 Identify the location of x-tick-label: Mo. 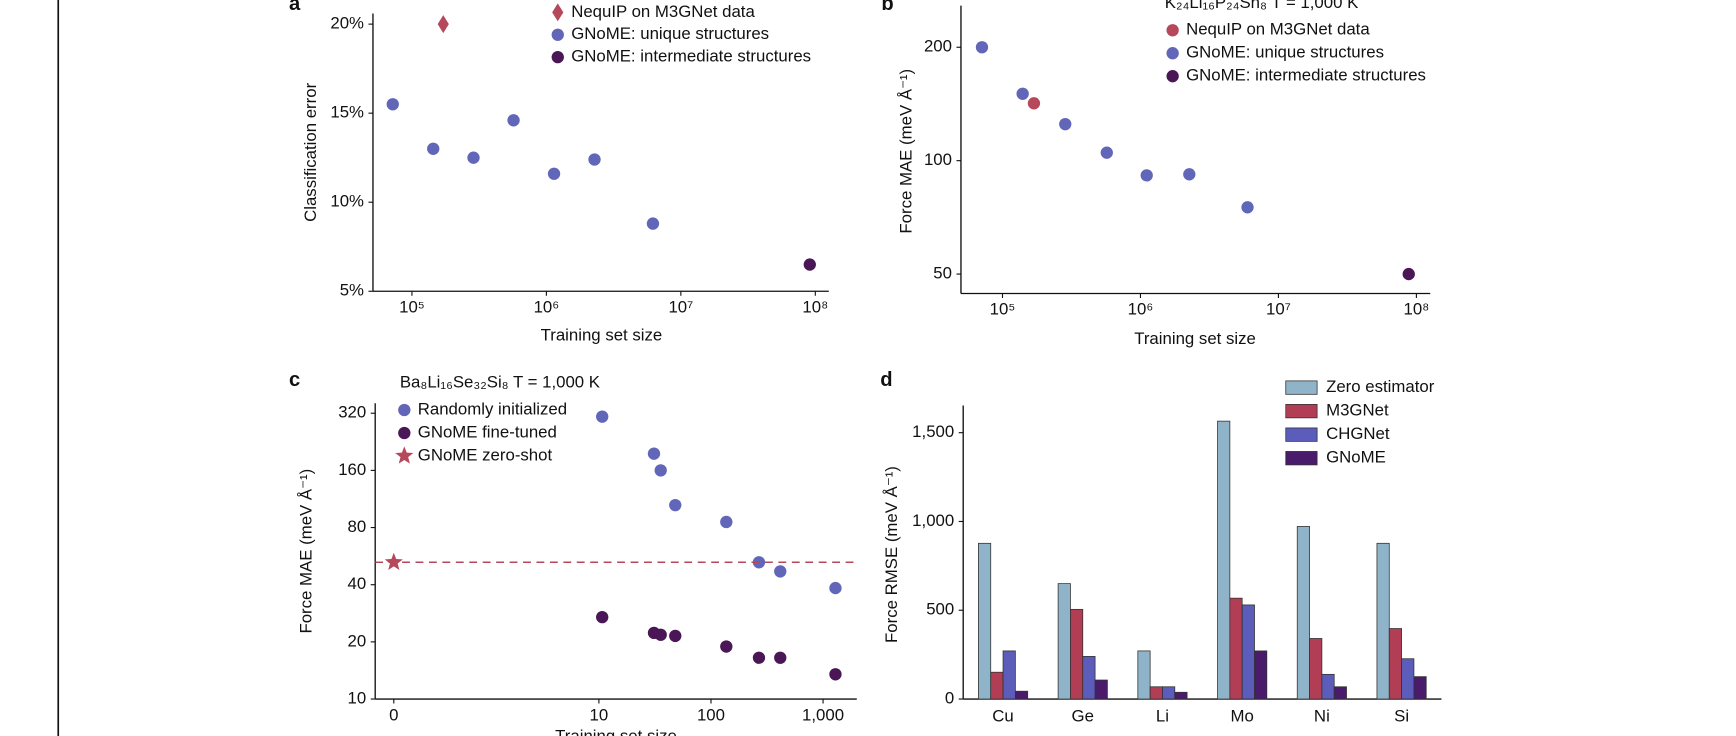
(1242, 715).